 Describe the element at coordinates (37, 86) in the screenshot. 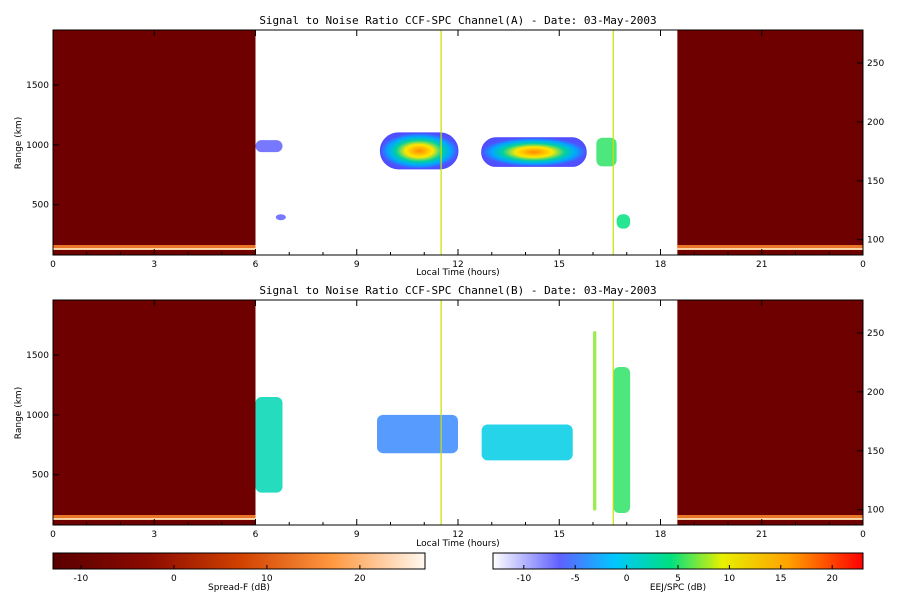

I see `panel-a-y-tick-label: 1500` at that location.